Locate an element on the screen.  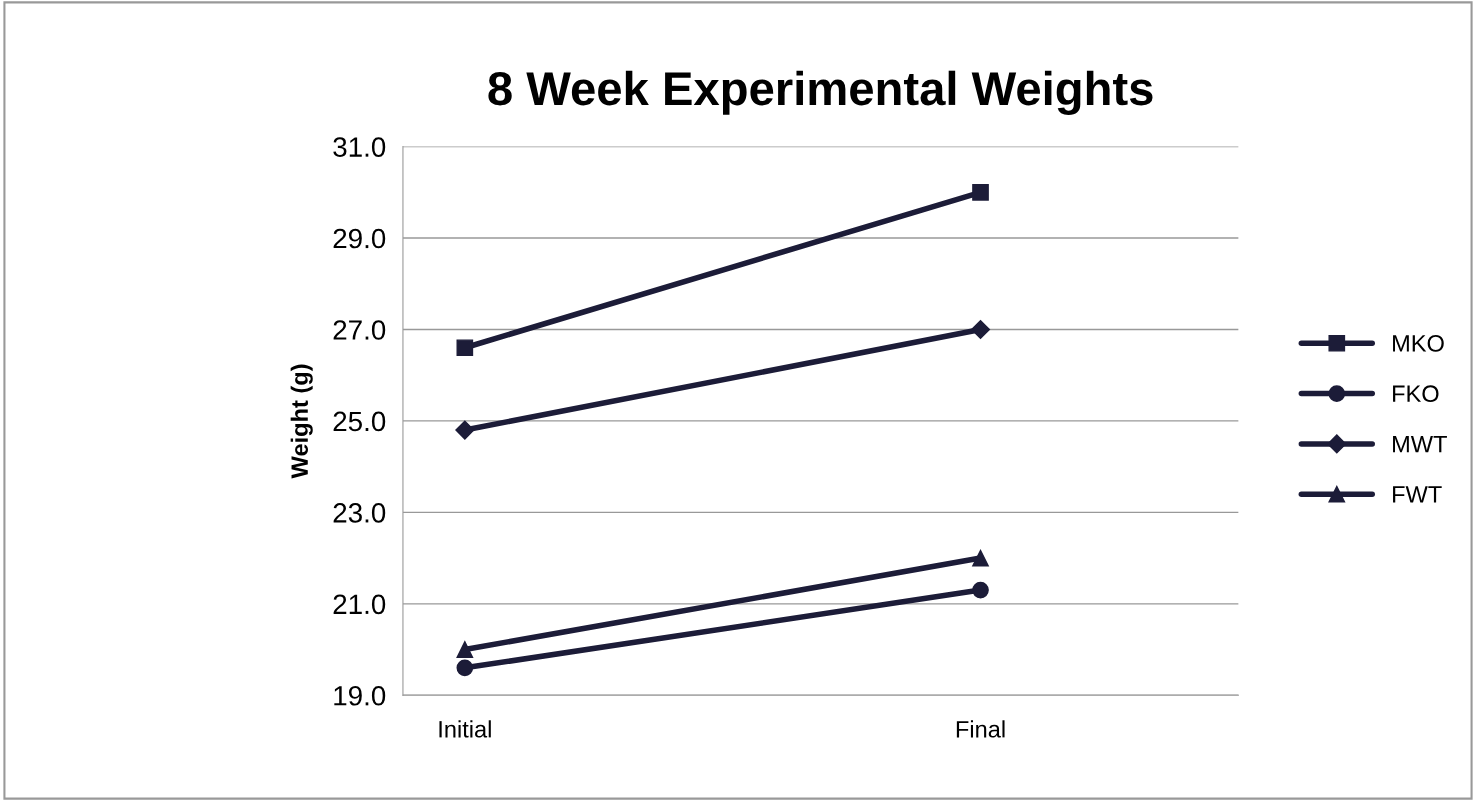
y-tick-label: 31.0 is located at coordinates (359, 147).